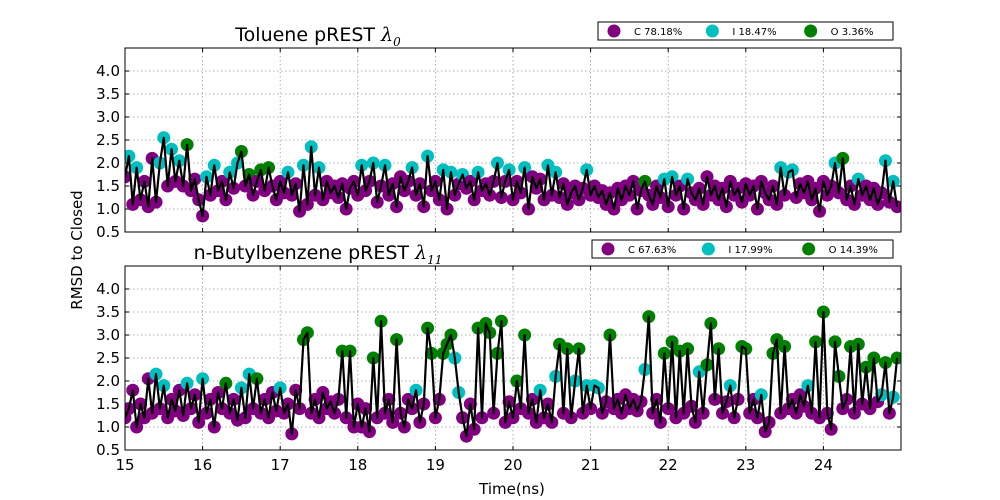  Describe the element at coordinates (357, 465) in the screenshot. I see `x-tick-label: 18` at that location.